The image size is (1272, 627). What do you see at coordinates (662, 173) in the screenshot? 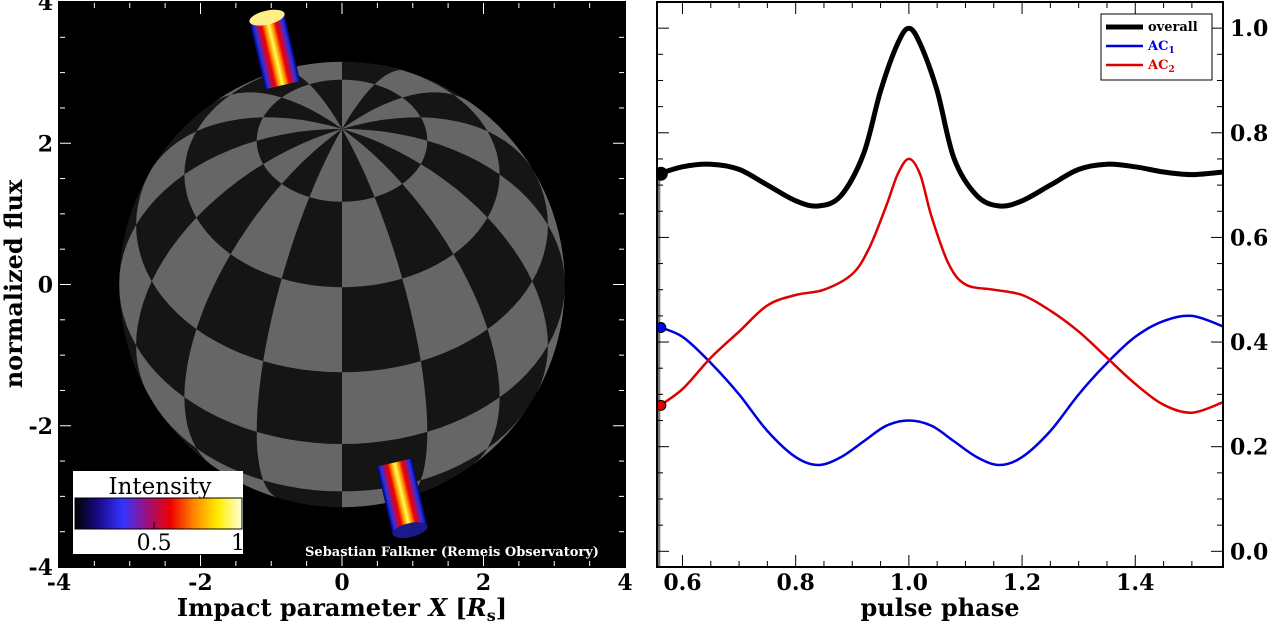
I see `phase-marker-overall` at bounding box center [662, 173].